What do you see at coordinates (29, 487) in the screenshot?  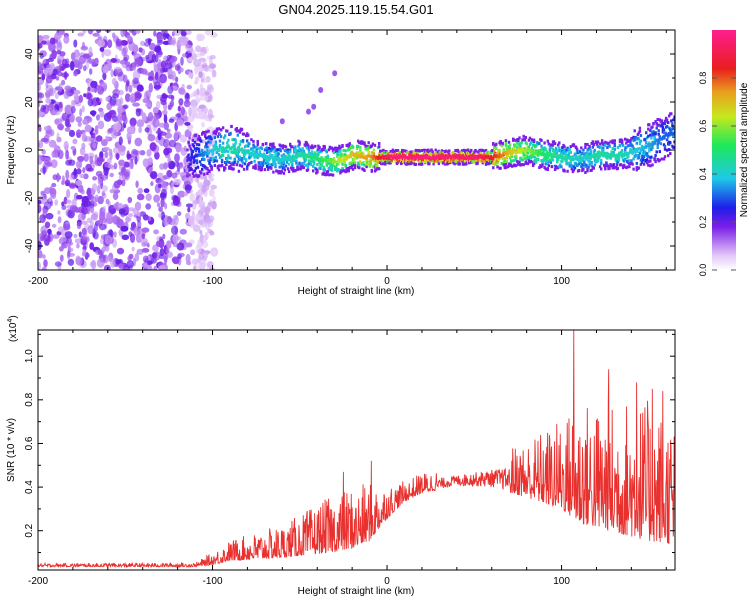 I see `snr-ytick-label: 0.4` at bounding box center [29, 487].